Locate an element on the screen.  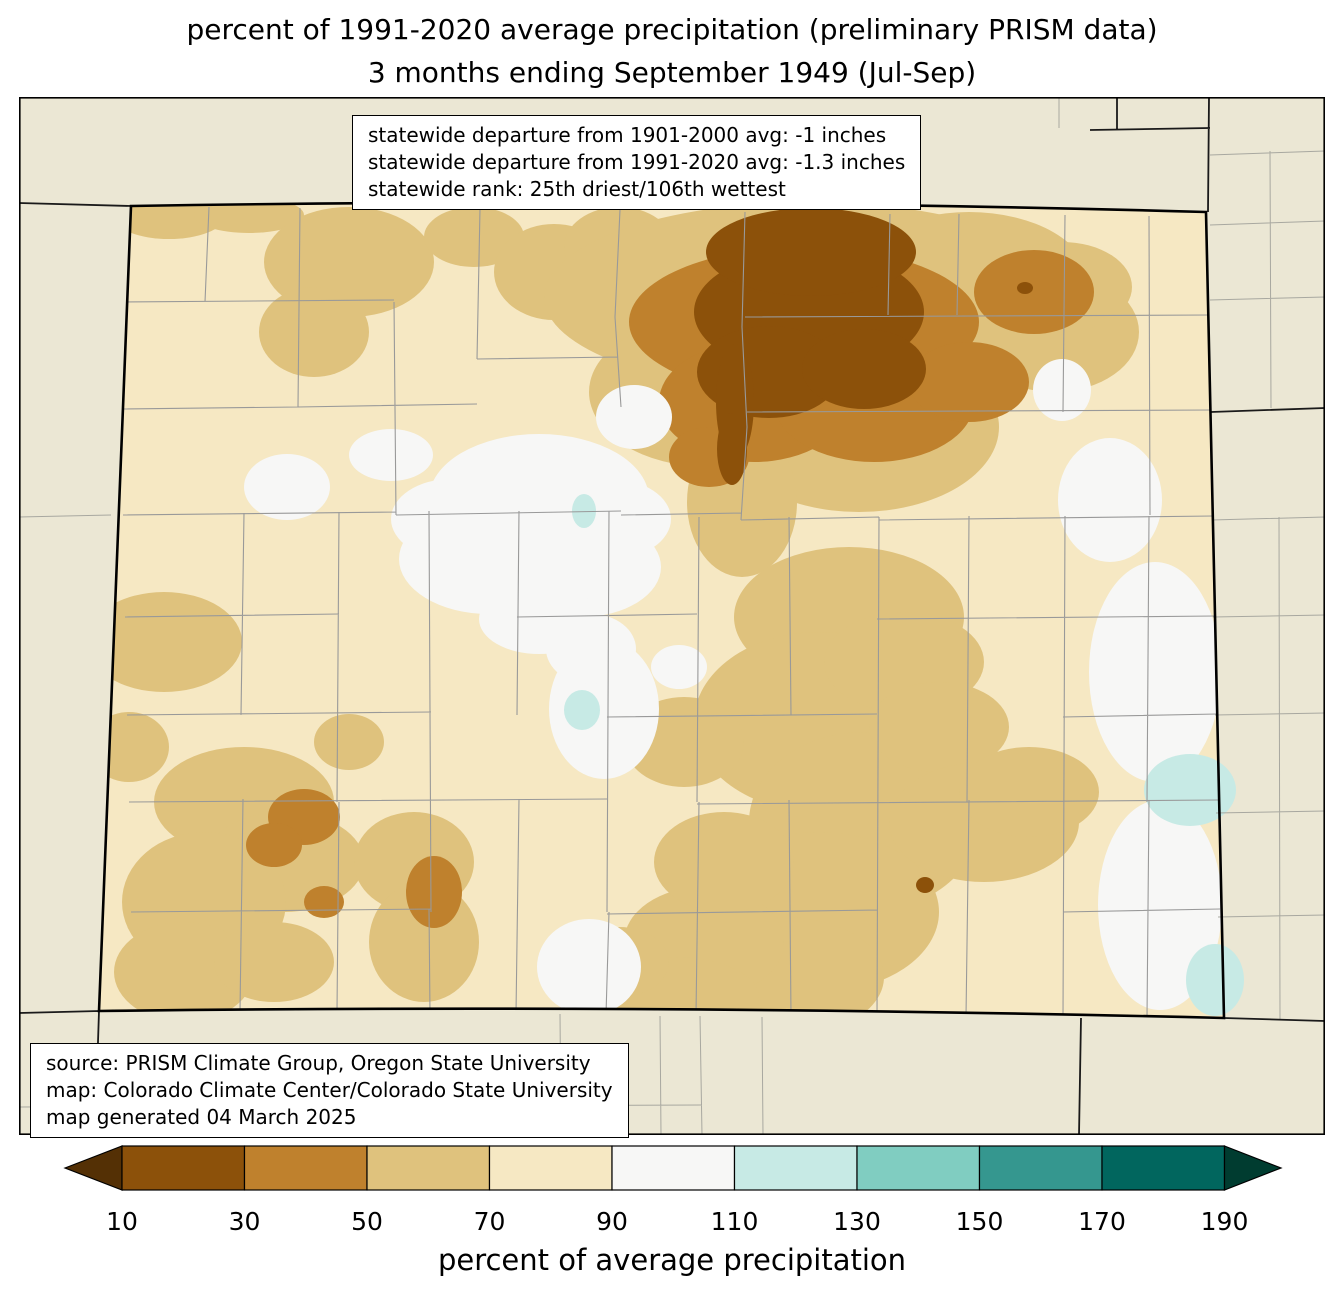
colorbar-tick: 50 is located at coordinates (367, 1221).